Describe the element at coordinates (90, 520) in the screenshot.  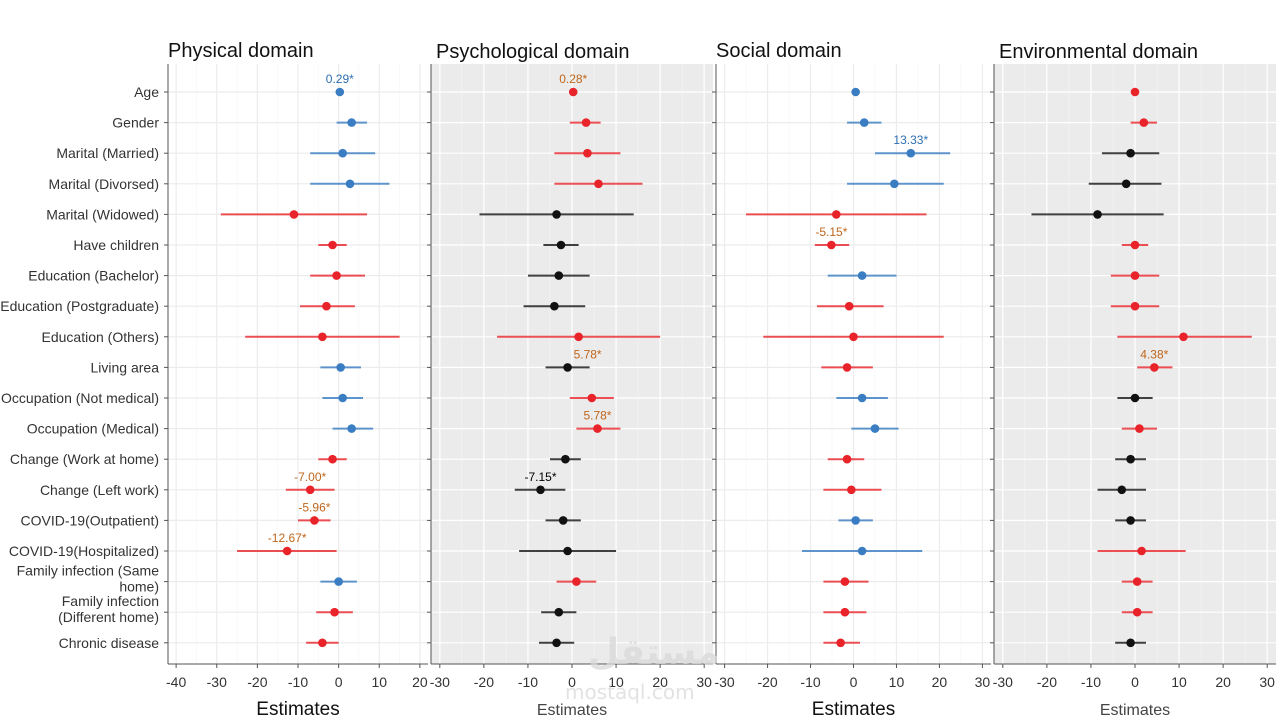
I see `y-axis-label: COVID-19(Outpatient)` at that location.